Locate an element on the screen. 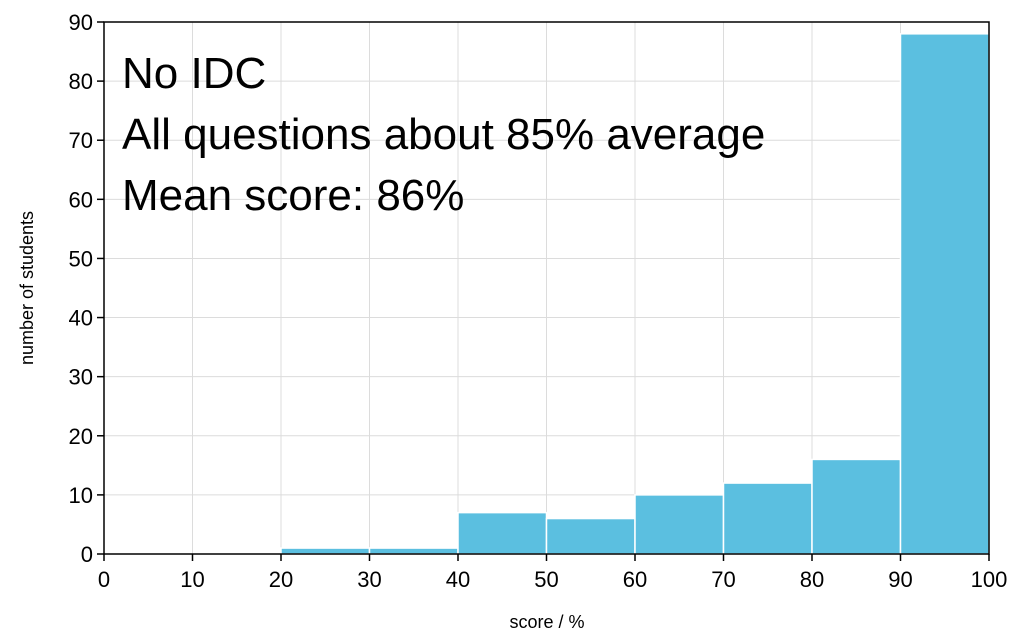 This screenshot has width=1023, height=639. y-axis-label: number of students is located at coordinates (27, 288).